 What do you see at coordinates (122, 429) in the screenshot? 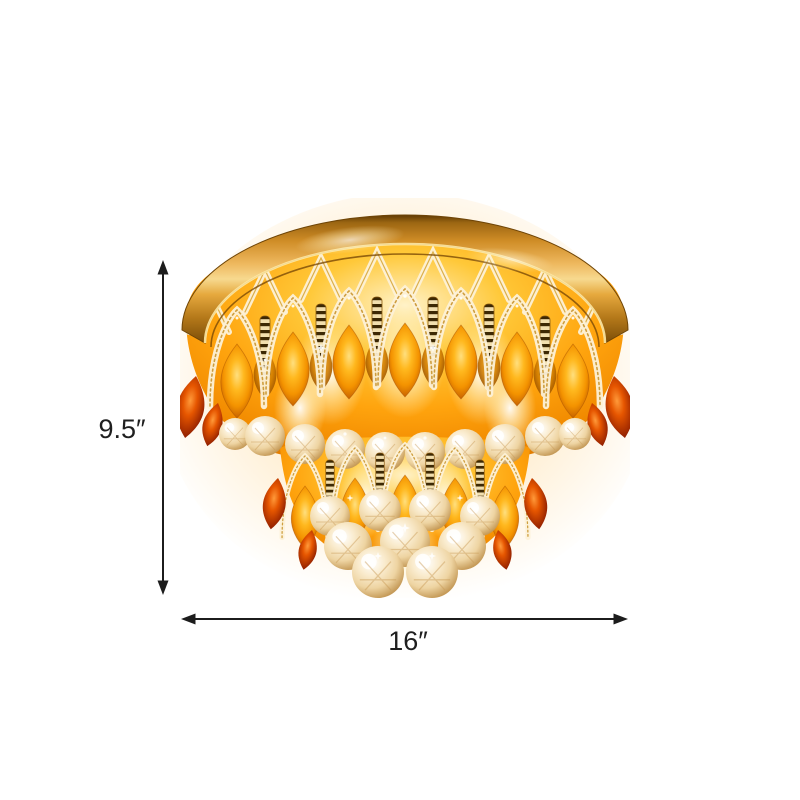
I see `height-dimension-label: 9.5″` at bounding box center [122, 429].